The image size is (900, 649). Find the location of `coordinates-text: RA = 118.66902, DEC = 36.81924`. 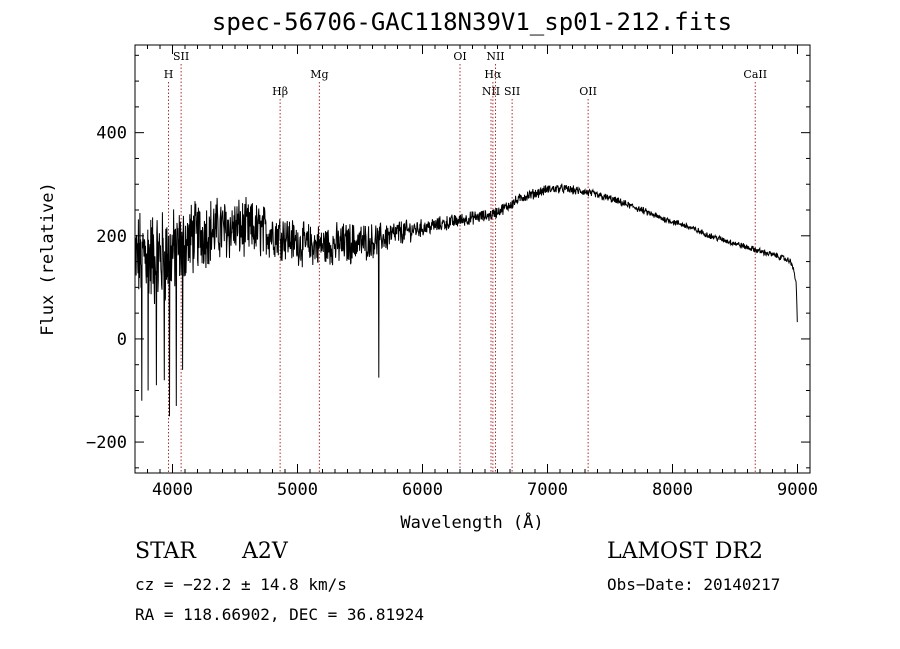

coordinates-text: RA = 118.66902, DEC = 36.81924 is located at coordinates (279, 614).